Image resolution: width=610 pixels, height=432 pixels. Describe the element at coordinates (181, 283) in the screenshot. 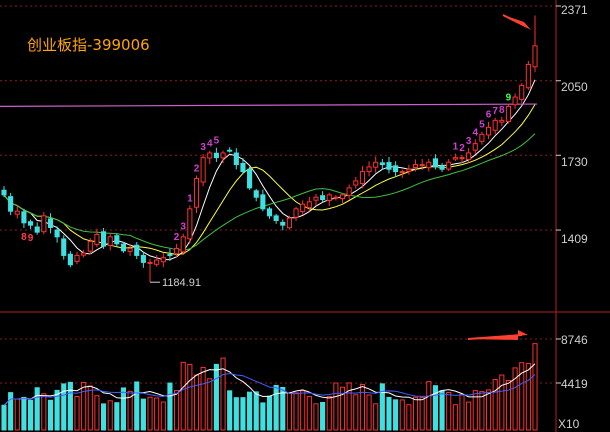

I see `low-price-label: 1184.91` at that location.